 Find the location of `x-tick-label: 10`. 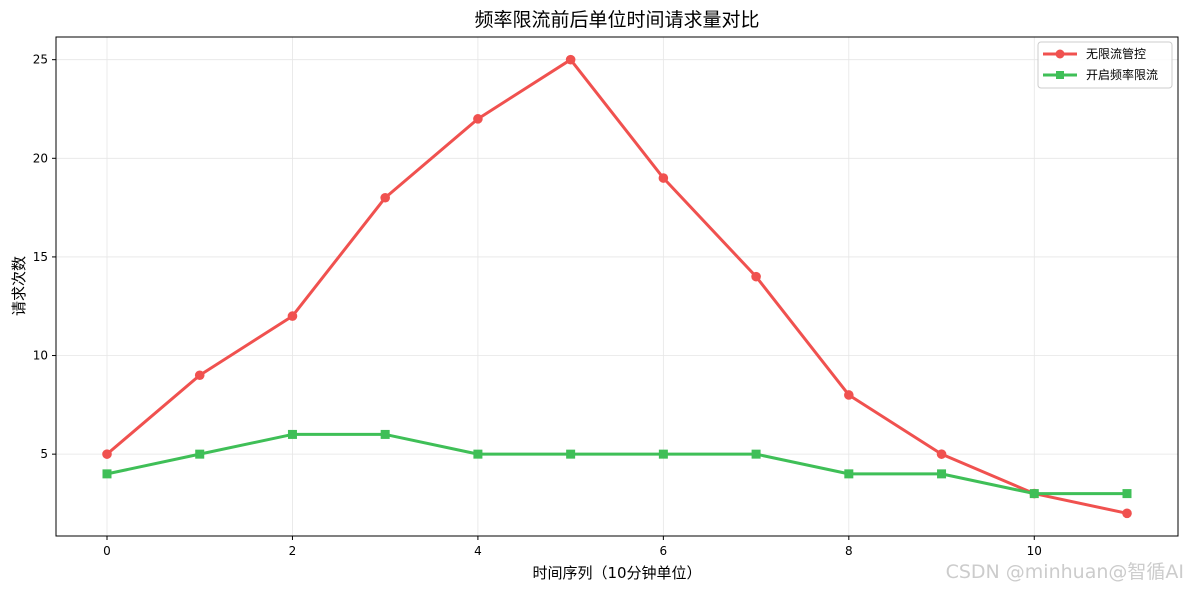

x-tick-label: 10 is located at coordinates (1034, 551).